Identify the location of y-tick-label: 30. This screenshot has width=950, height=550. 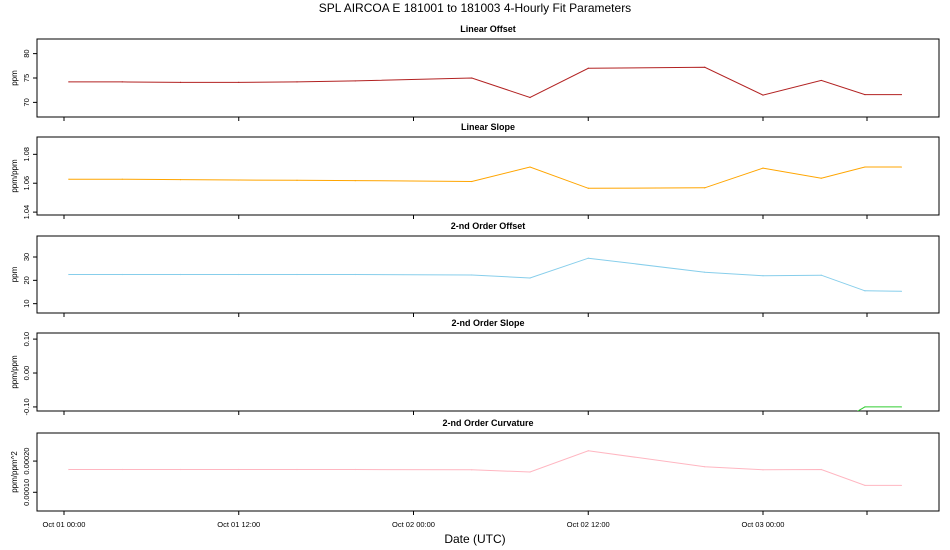
(26, 257).